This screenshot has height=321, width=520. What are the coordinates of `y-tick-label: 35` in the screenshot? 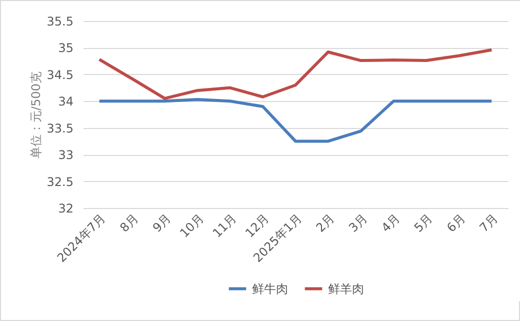 It's located at (66, 48).